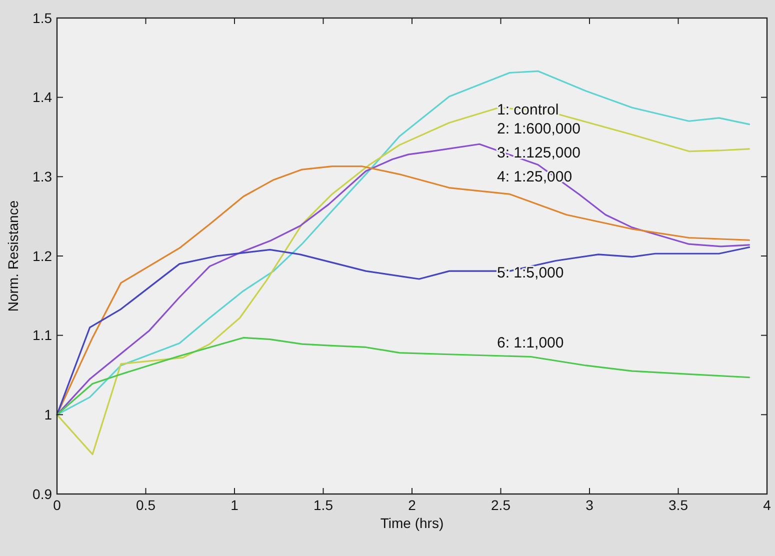 The width and height of the screenshot is (775, 556). I want to click on y-tick-label: 0.9, so click(42, 494).